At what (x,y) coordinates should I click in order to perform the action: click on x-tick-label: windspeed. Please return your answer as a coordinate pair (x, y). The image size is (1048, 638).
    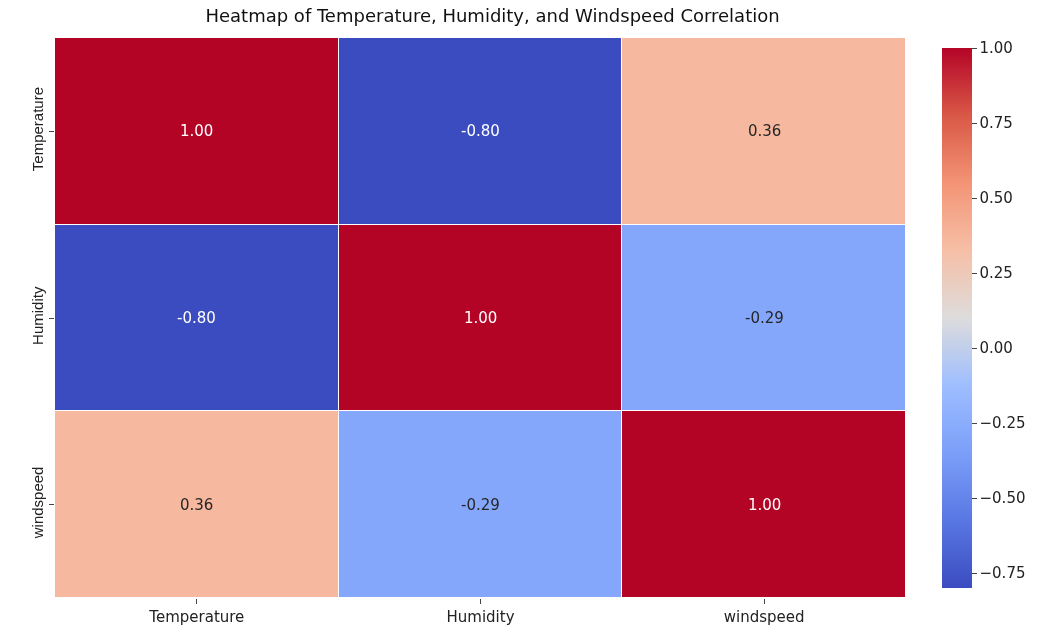
    Looking at the image, I should click on (764, 617).